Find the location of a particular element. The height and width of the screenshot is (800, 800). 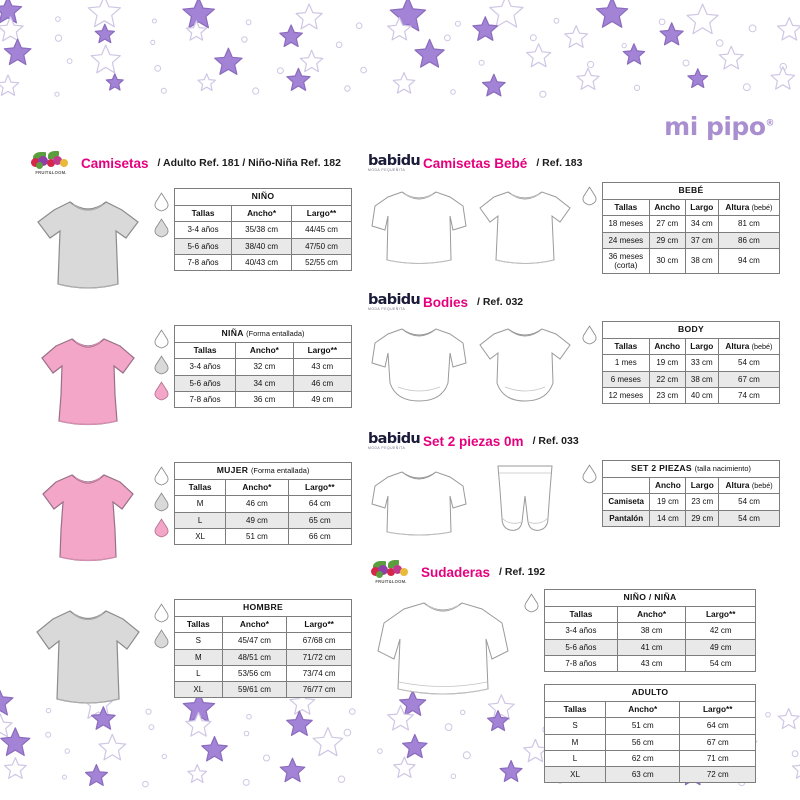

table-row: M 46 cm 64 cm is located at coordinates (263, 504).